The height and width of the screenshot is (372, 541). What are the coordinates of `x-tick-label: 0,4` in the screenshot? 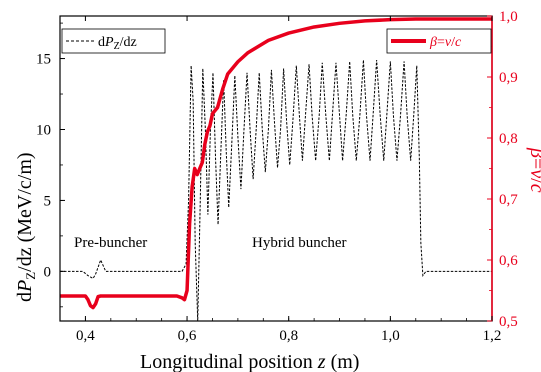 It's located at (85, 336).